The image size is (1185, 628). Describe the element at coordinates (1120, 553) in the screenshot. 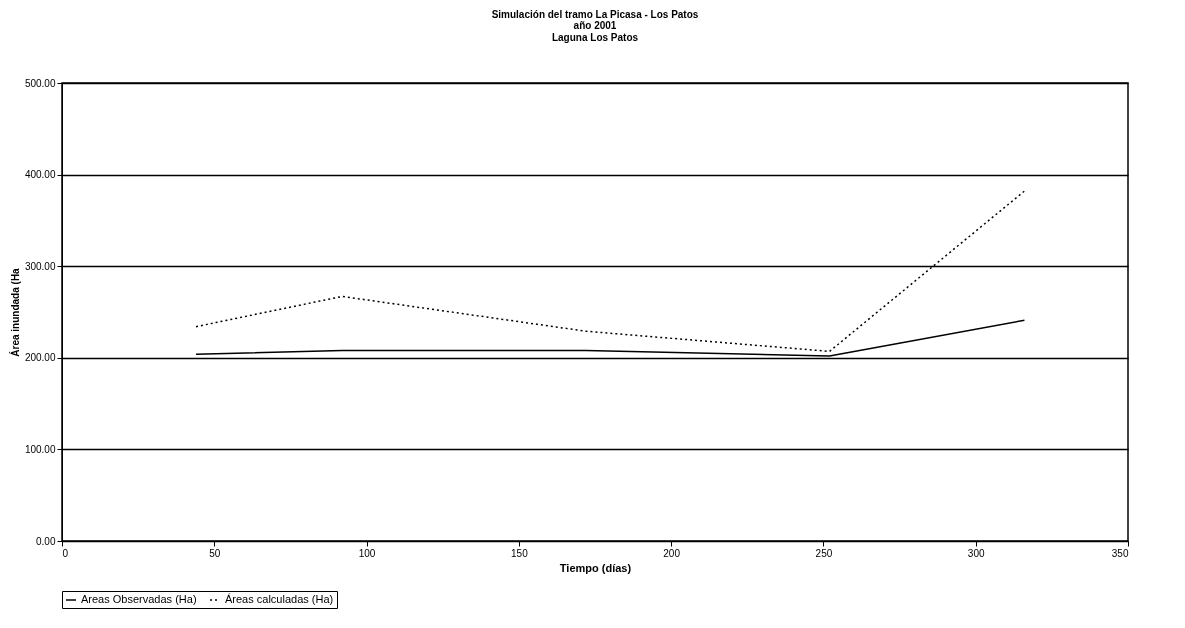

I see `x-tick-label: 350` at that location.